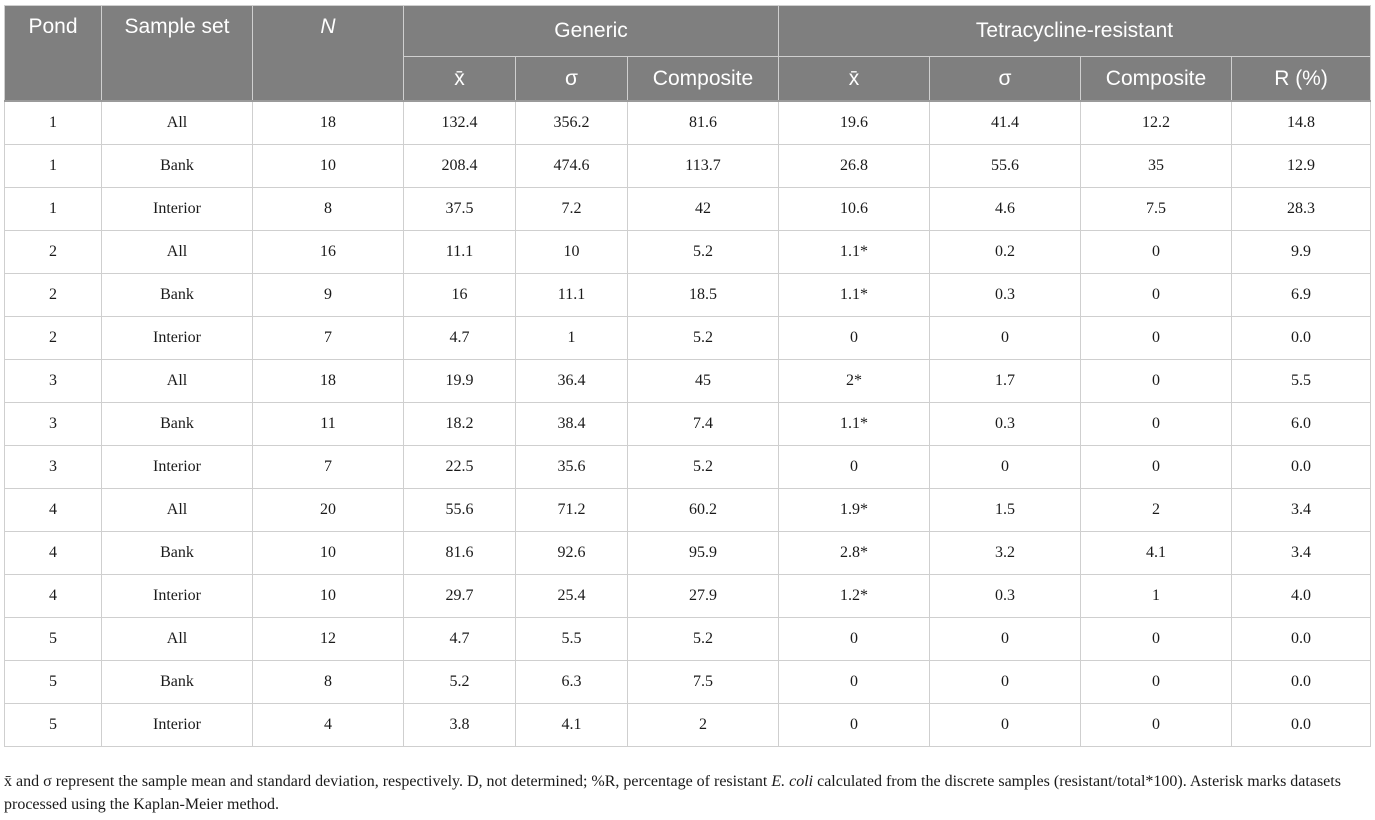 The image size is (1375, 820). Describe the element at coordinates (1156, 122) in the screenshot. I see `cell-tet-composite: 12.2` at that location.